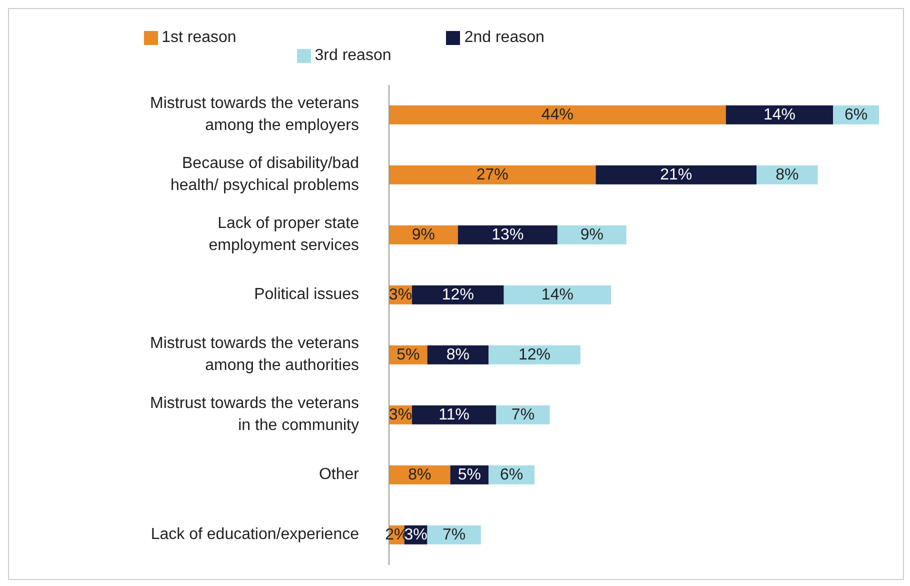 This screenshot has height=586, width=910. Describe the element at coordinates (199, 37) in the screenshot. I see `legend-label: 1st reason` at that location.